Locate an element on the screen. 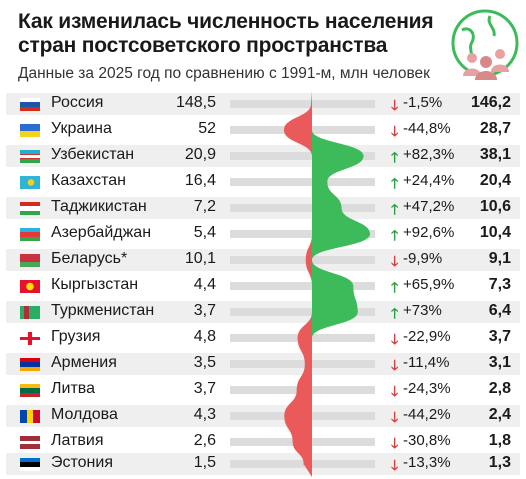 This screenshot has width=526, height=479. table-row: Литва 3,7 🡓 -24,3% 2,8 is located at coordinates (263, 390).